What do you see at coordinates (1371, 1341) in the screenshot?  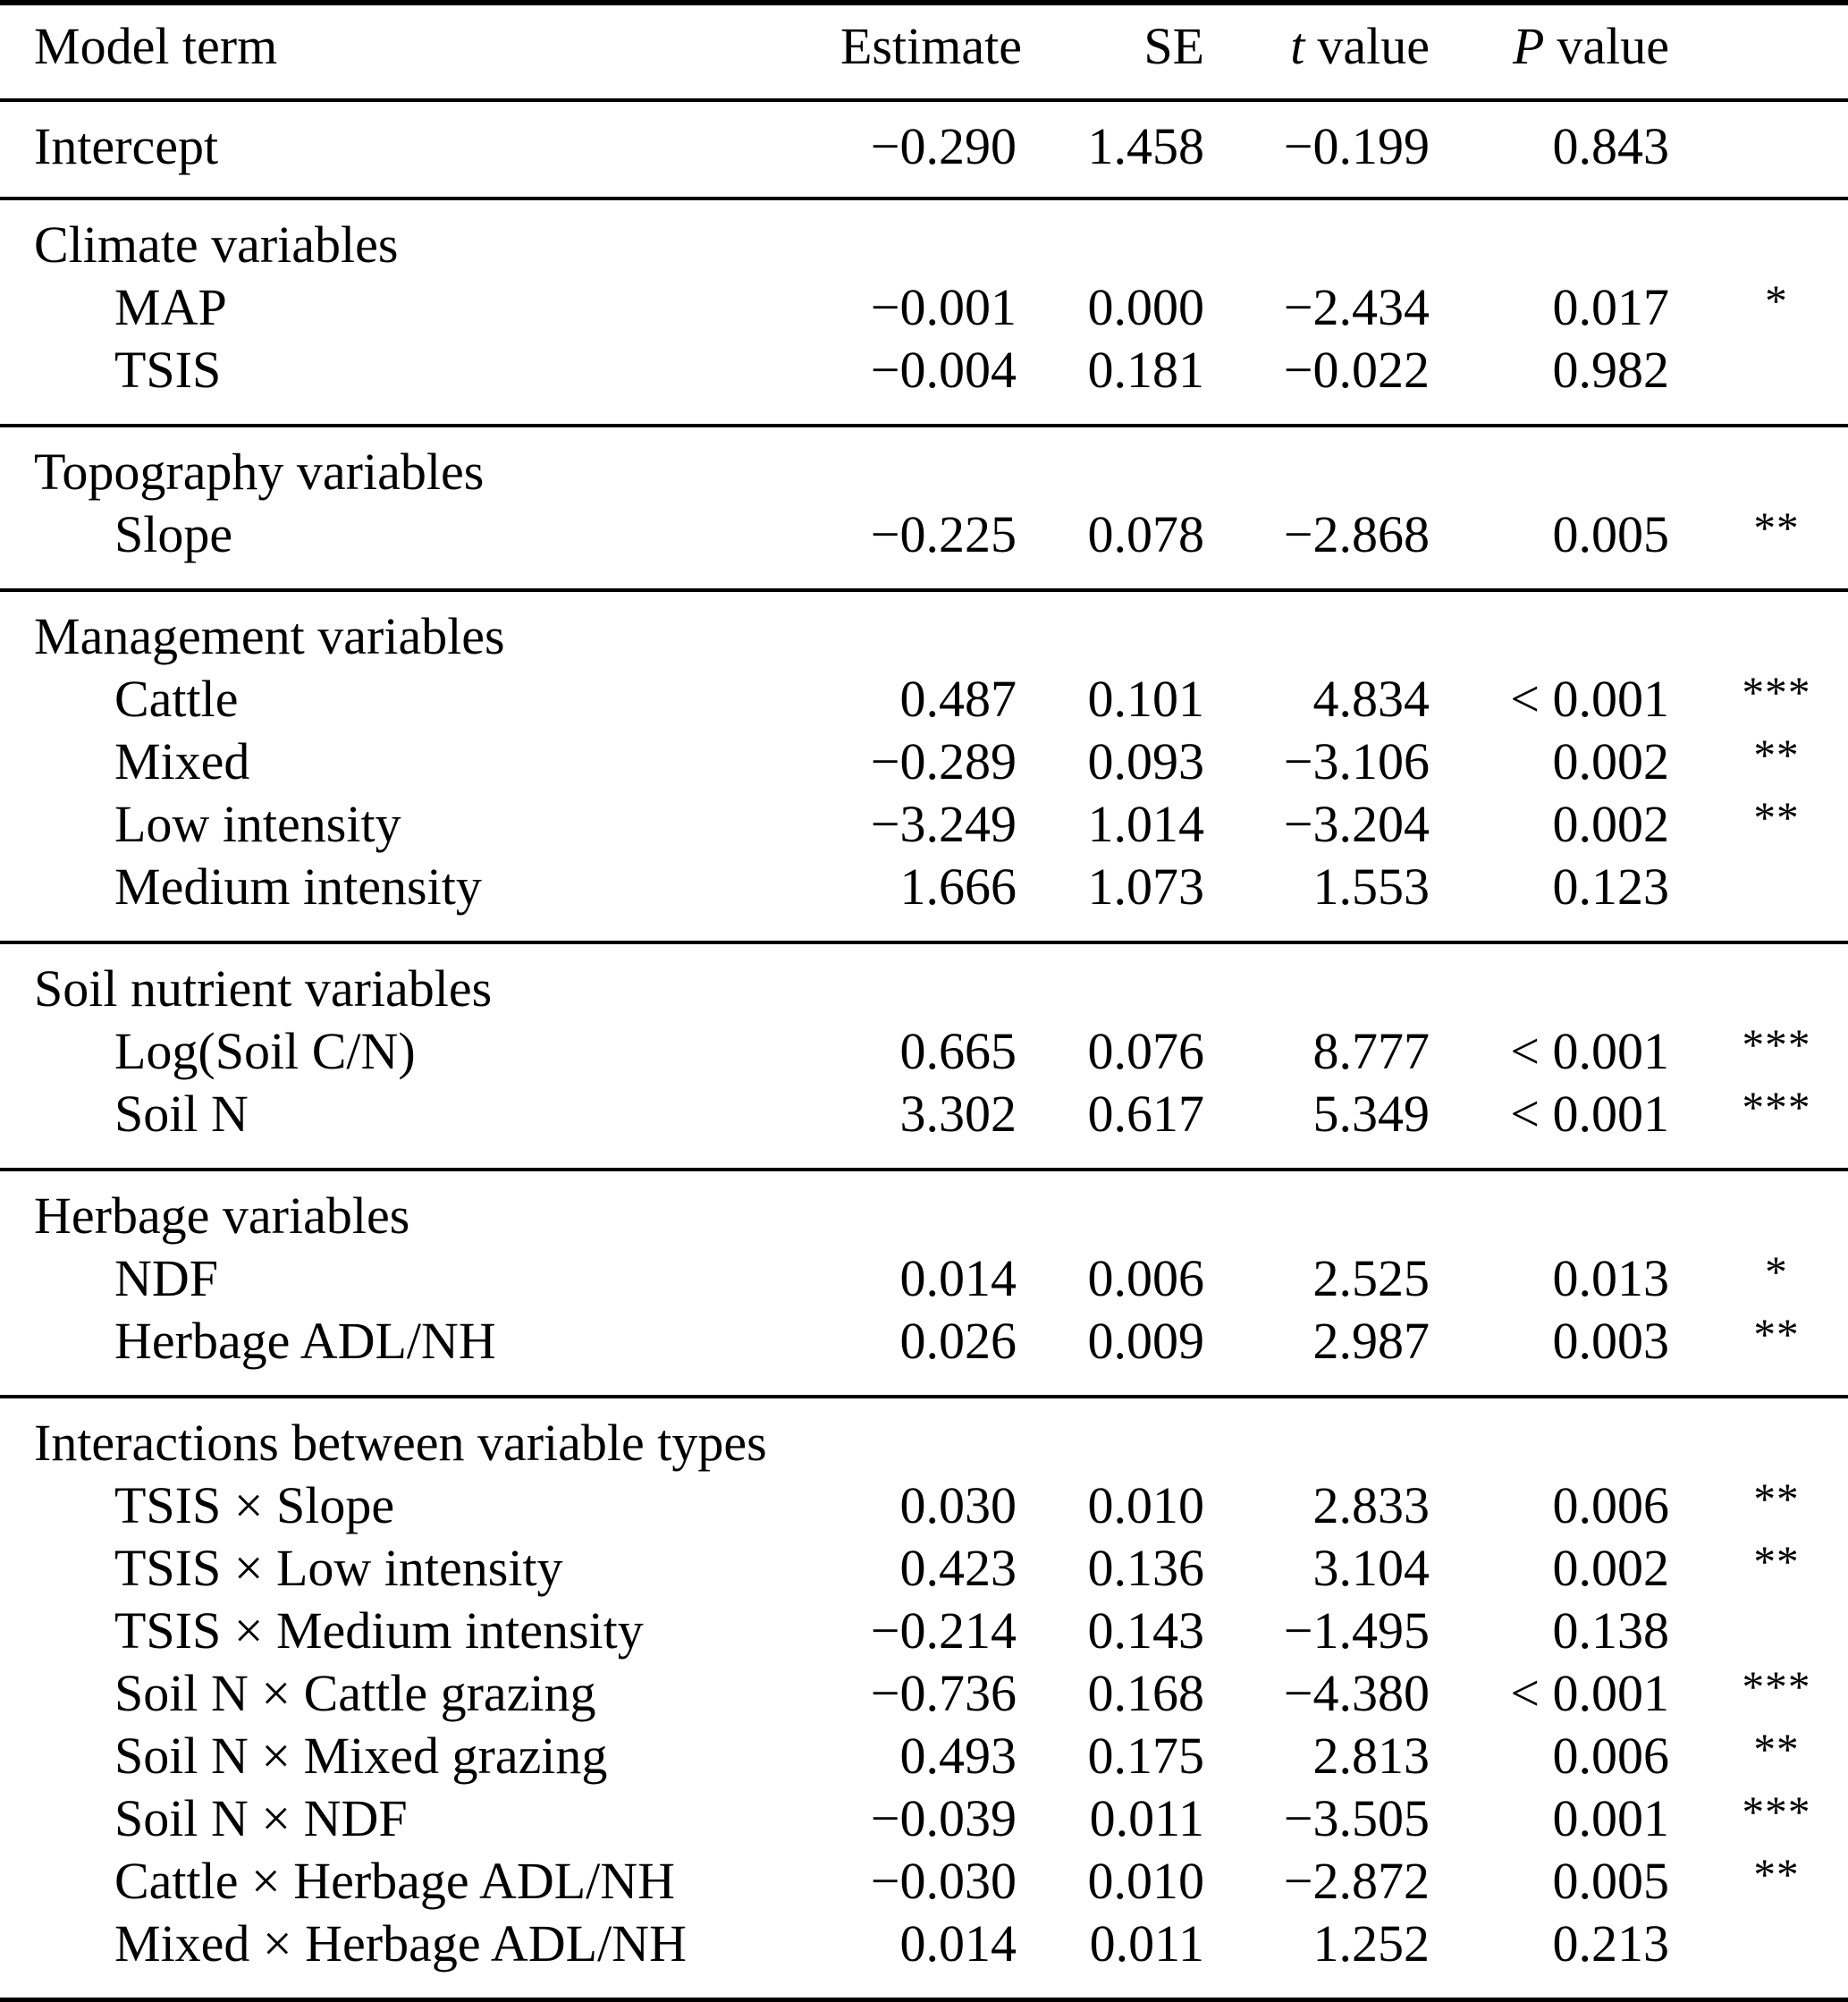 I see `t-cell: 2.987` at bounding box center [1371, 1341].